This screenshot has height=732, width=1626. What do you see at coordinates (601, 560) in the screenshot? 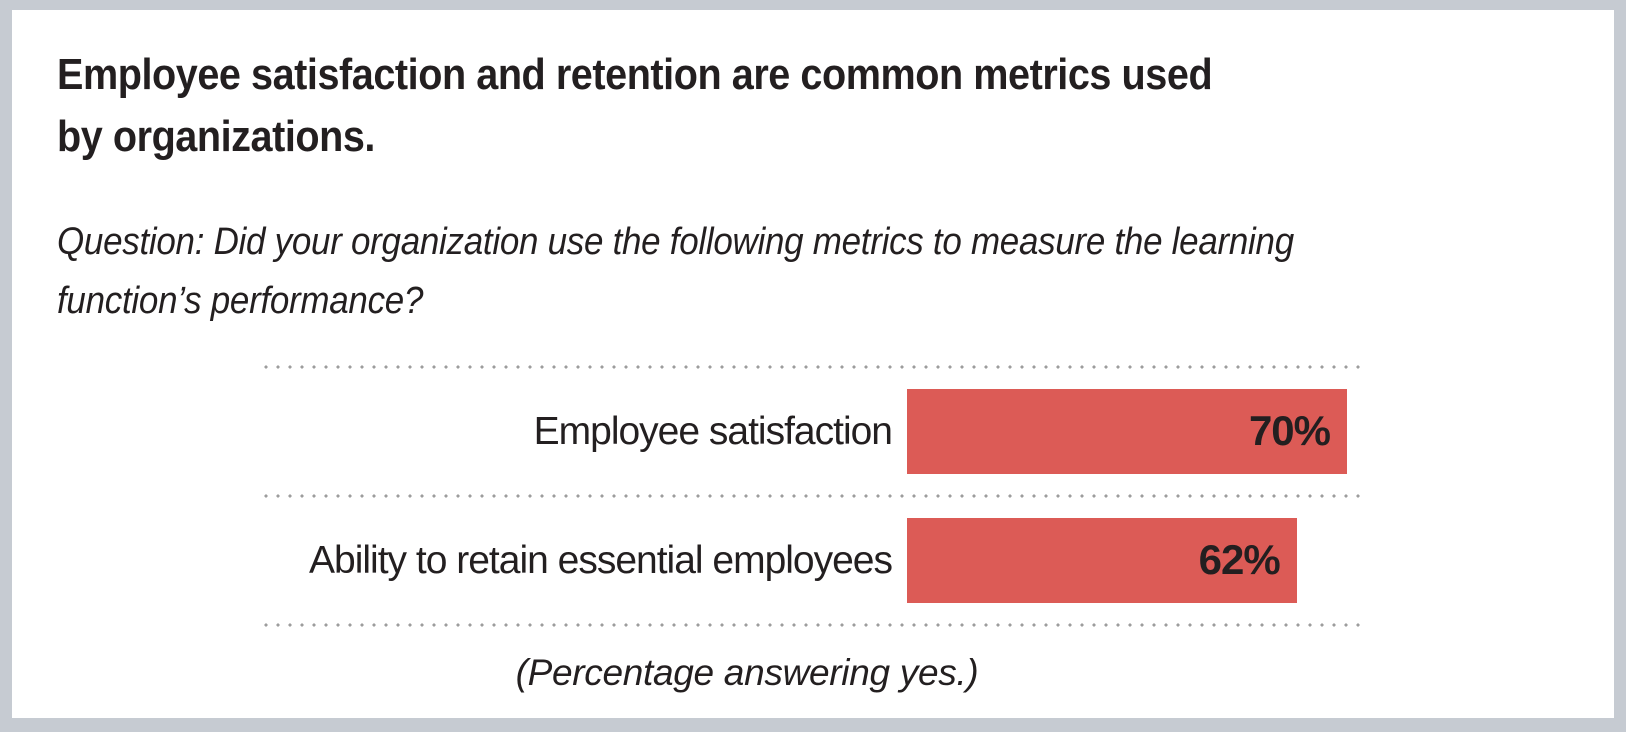
I see `bar-category-label: Ability to retain essential employees` at bounding box center [601, 560].